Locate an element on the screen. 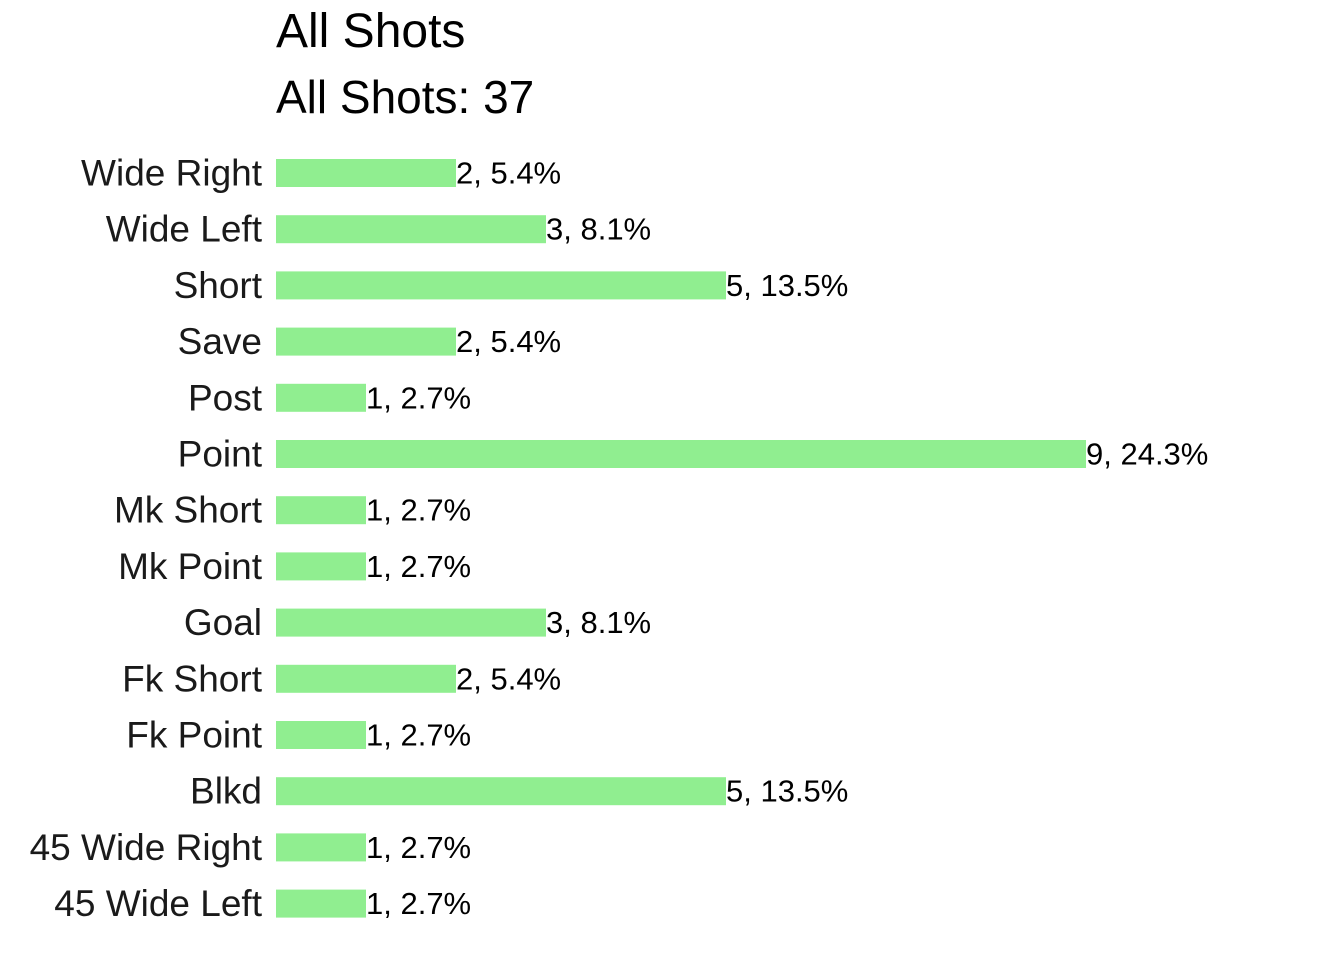  bar-row: Point 9, 24.3% is located at coordinates (693, 454).